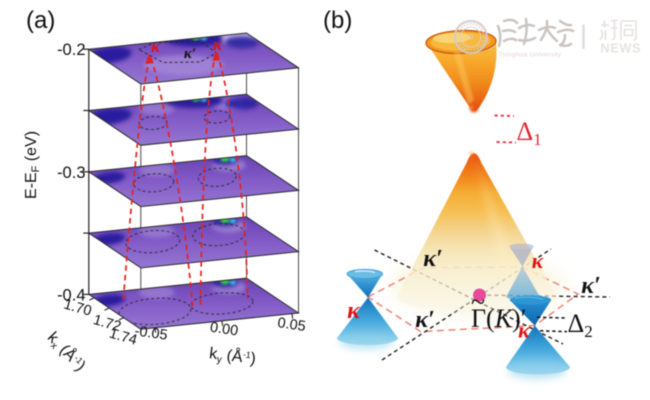  What do you see at coordinates (337, 20) in the screenshot?
I see `svg-text: (b)` at bounding box center [337, 20].